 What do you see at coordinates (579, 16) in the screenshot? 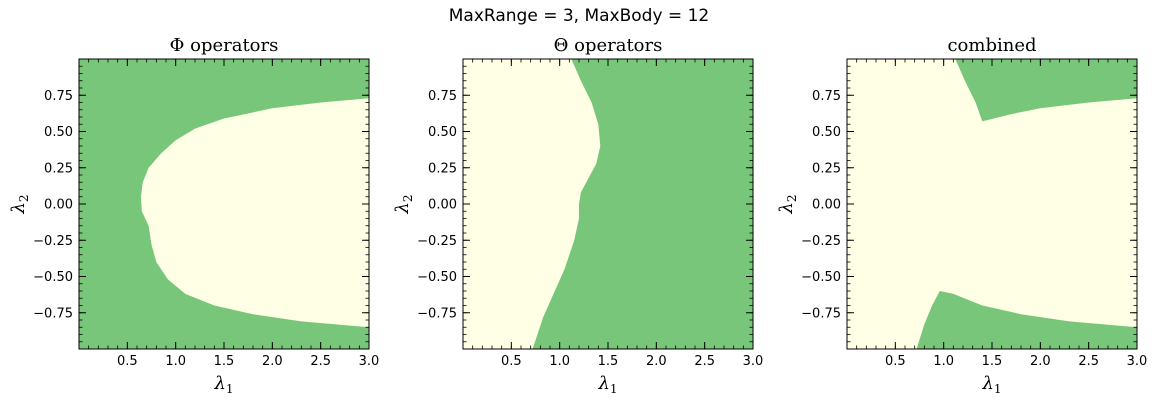
I see `figure-suptitle: MaxRange = 3, MaxBody = 12` at bounding box center [579, 16].